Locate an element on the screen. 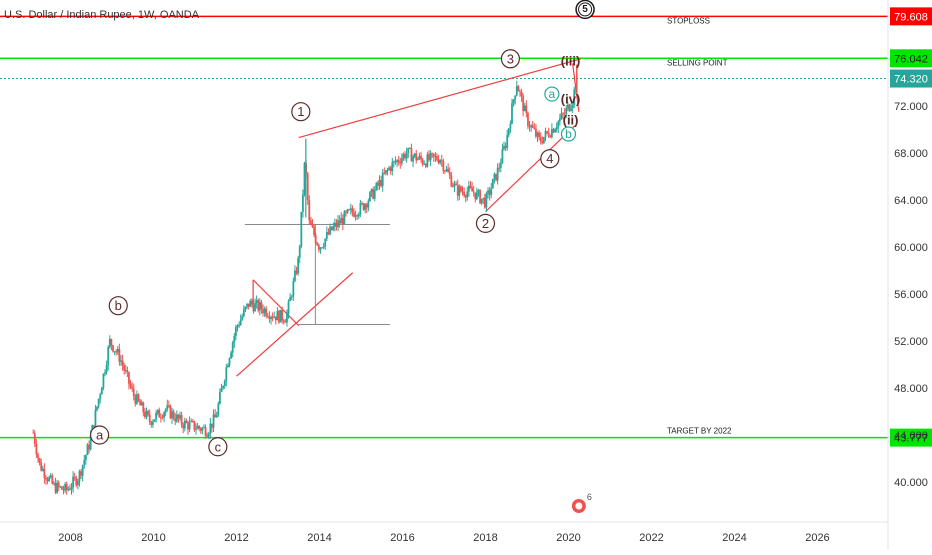 The image size is (932, 555). price-tag-label-0: 79.608 is located at coordinates (911, 17).